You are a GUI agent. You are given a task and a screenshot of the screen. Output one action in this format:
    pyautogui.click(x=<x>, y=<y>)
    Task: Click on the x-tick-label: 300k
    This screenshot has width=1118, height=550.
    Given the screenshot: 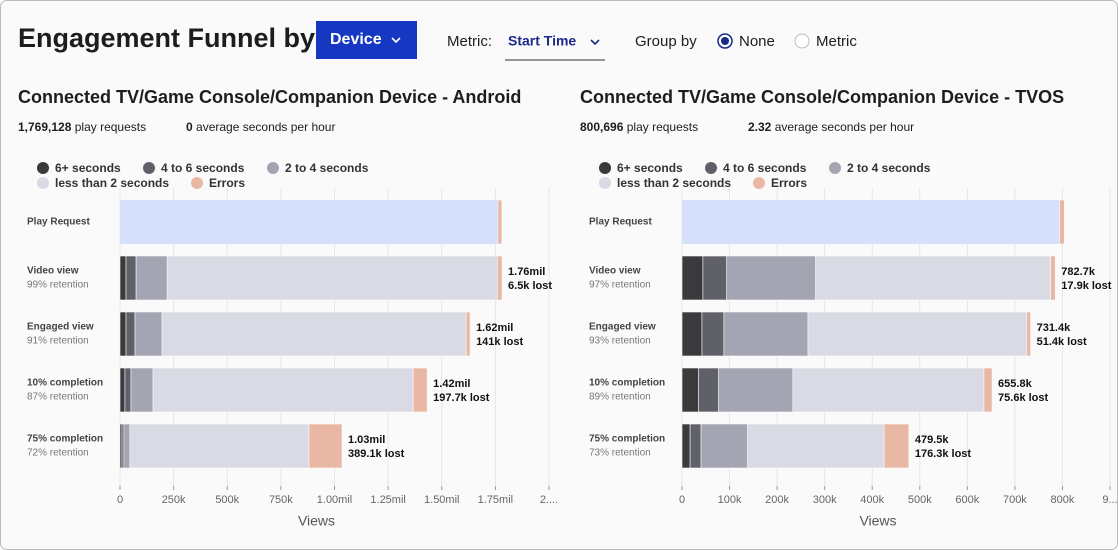 What is the action you would take?
    pyautogui.click(x=825, y=500)
    